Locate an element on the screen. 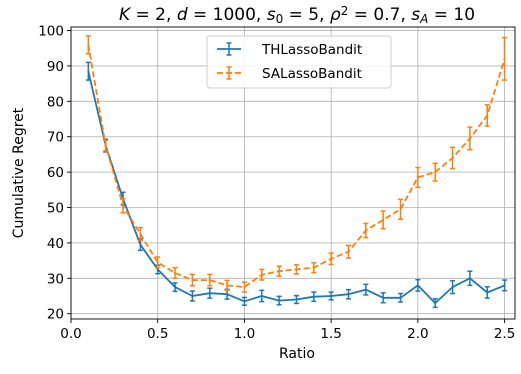  title-part: d is located at coordinates (182, 15).